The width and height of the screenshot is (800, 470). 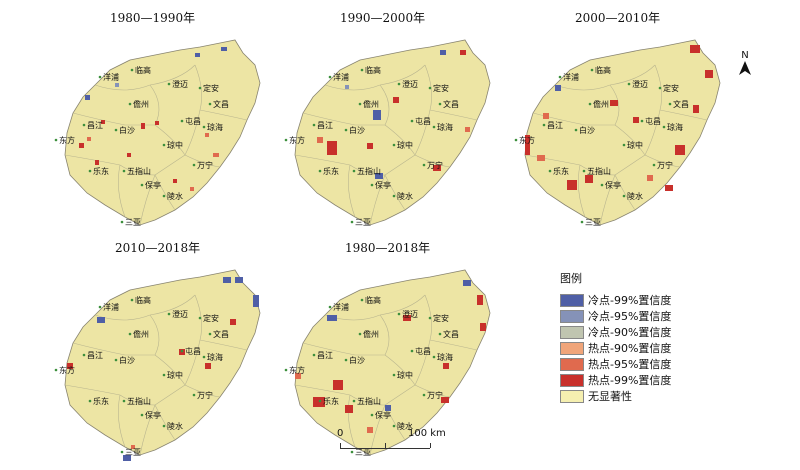 What do you see at coordinates (221, 334) in the screenshot?
I see `county-label: 文昌` at bounding box center [221, 334].